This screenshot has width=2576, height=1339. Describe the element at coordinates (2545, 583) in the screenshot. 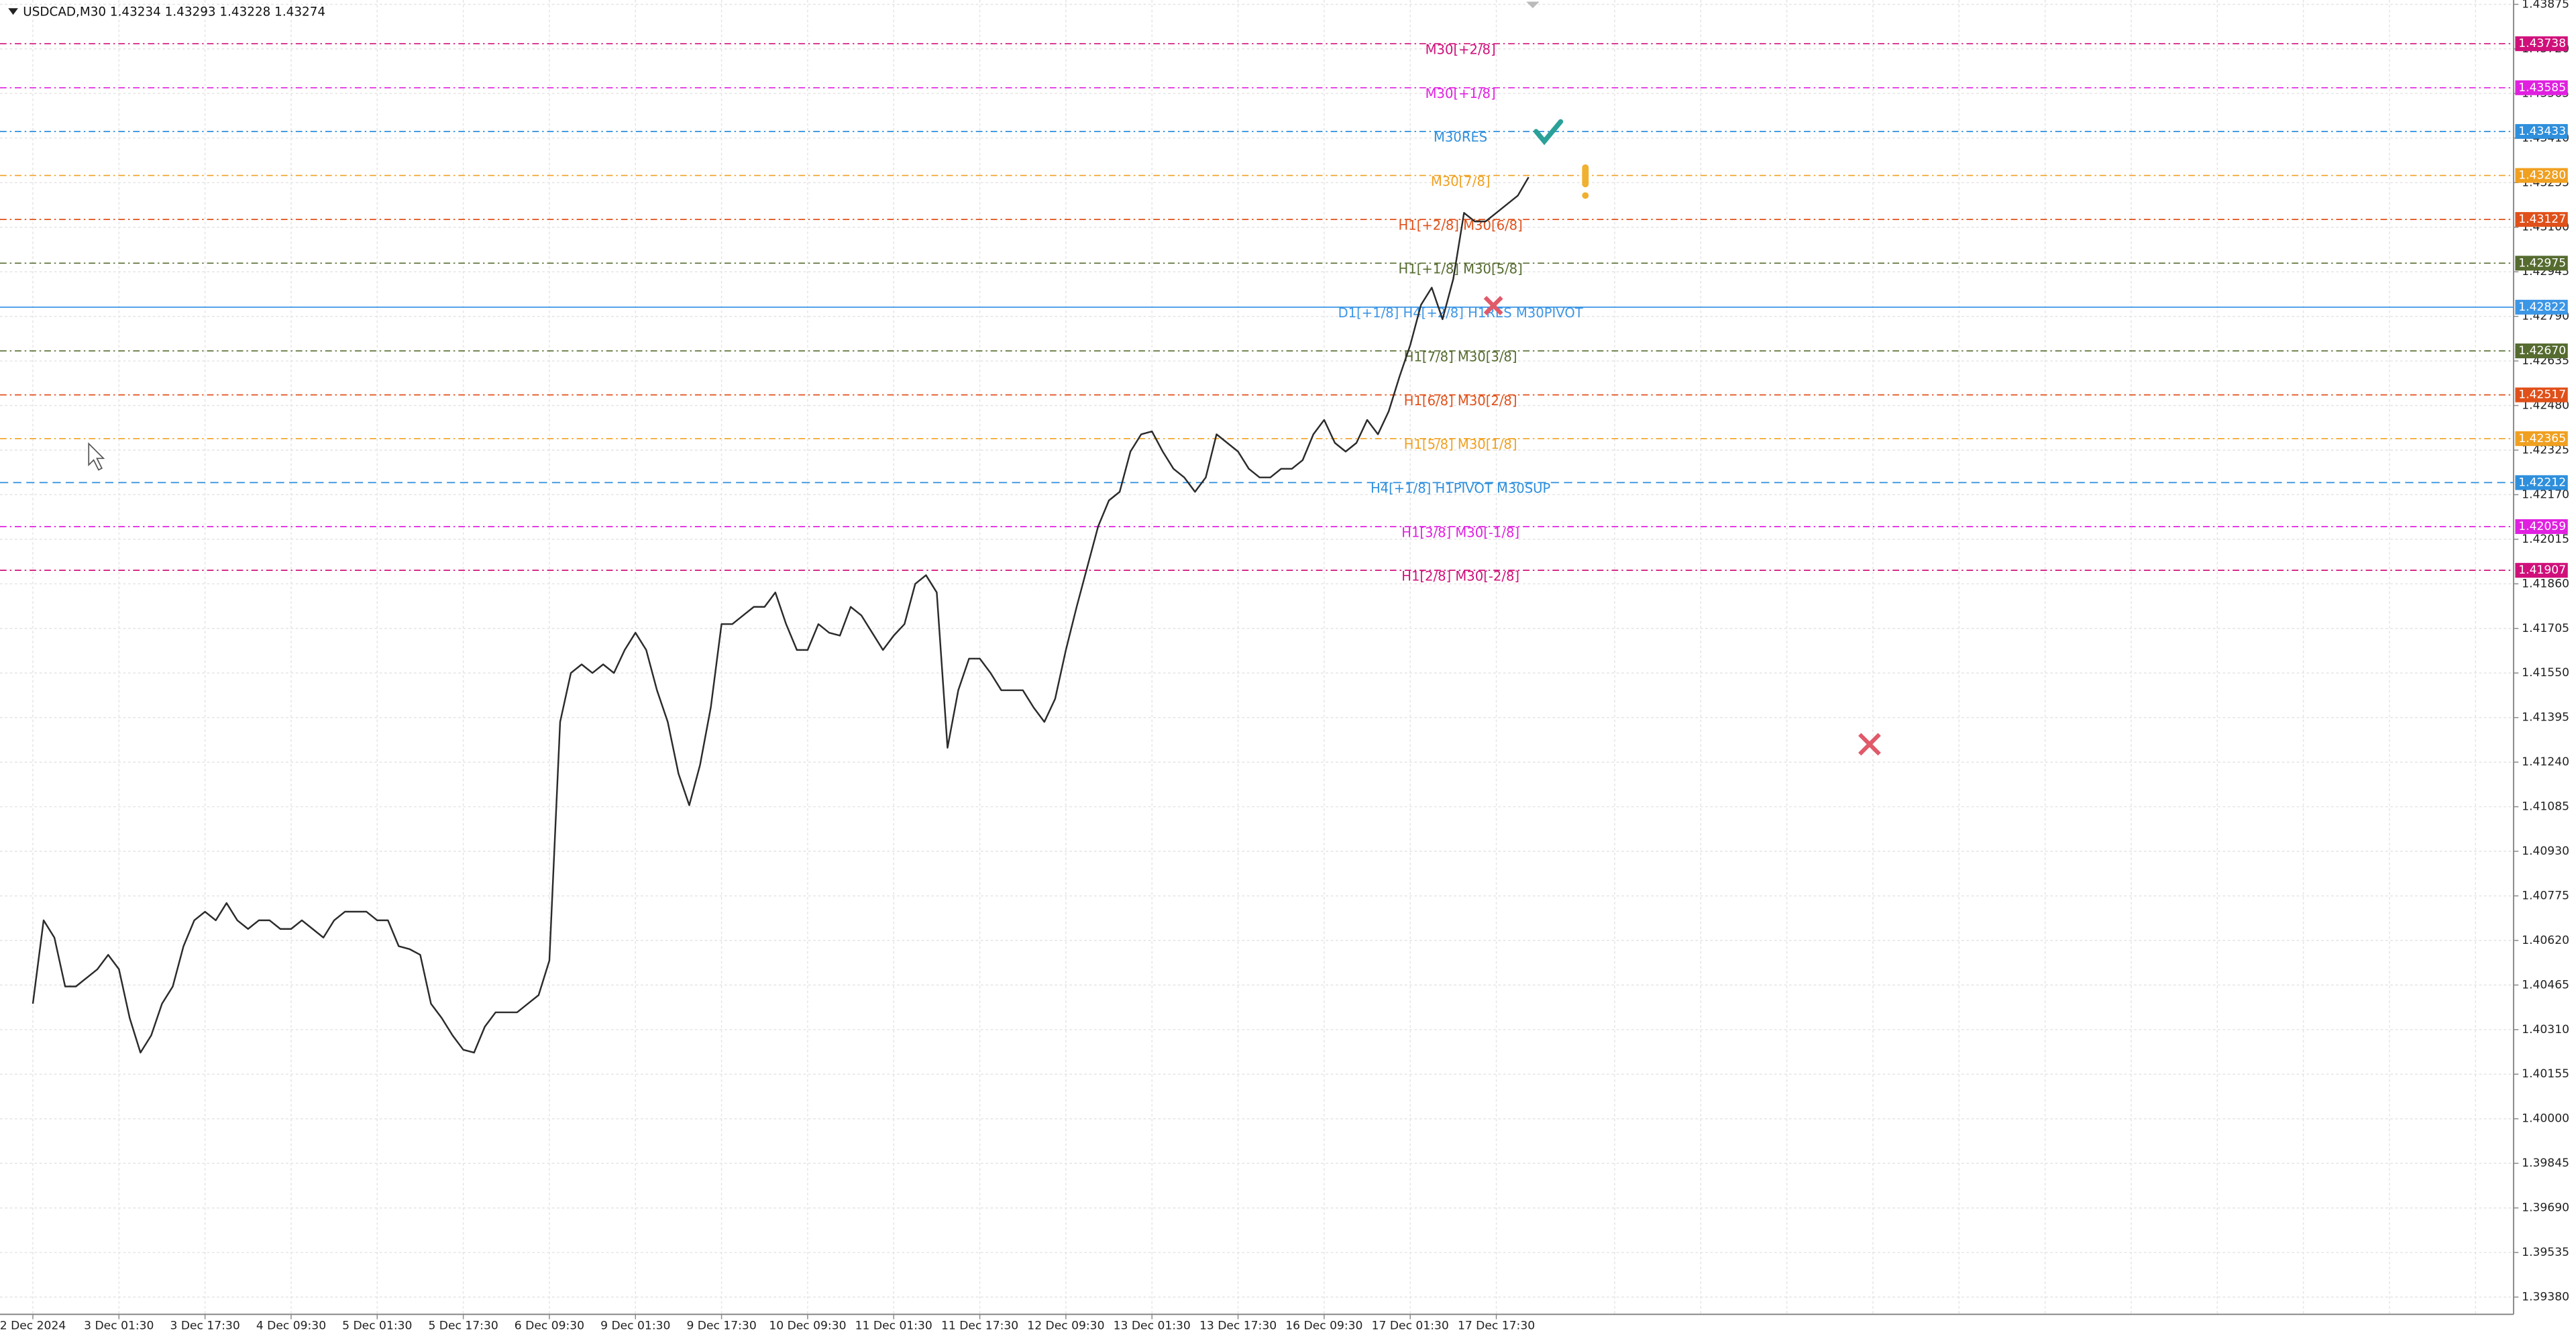

I see `y-tick-label: 1.41860` at that location.